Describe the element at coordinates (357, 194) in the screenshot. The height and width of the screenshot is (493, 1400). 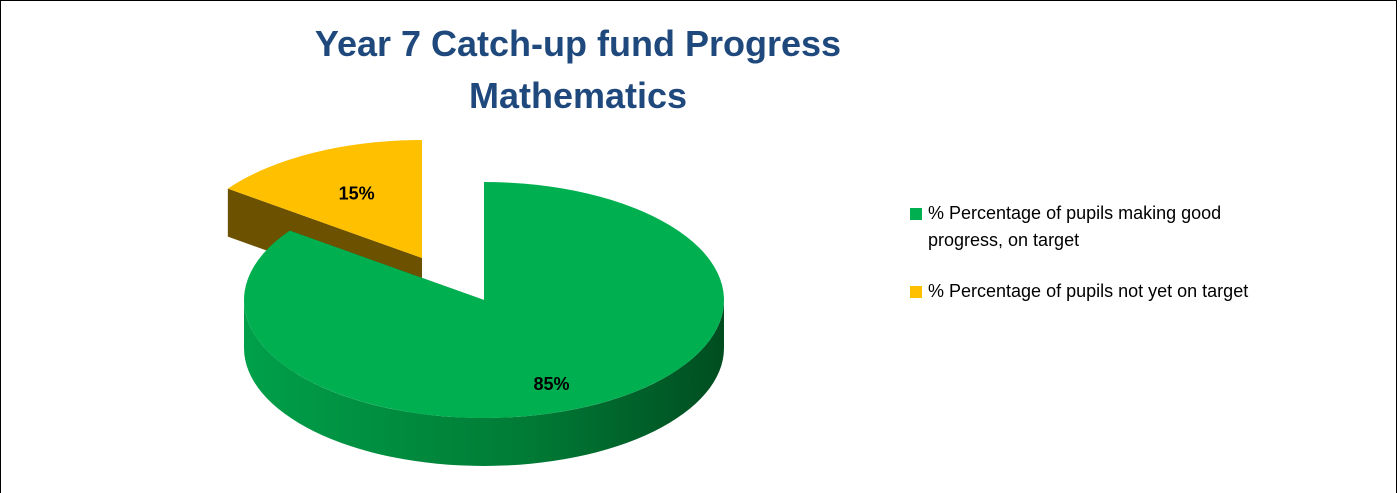
I see `data-label: 15%` at that location.